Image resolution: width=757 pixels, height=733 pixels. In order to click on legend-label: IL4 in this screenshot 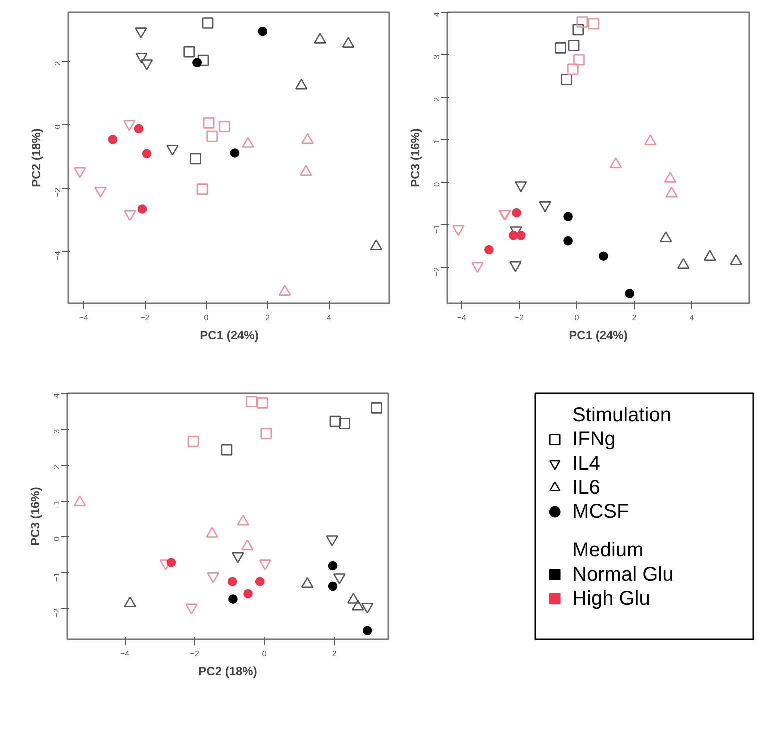, I will do `click(586, 463)`.